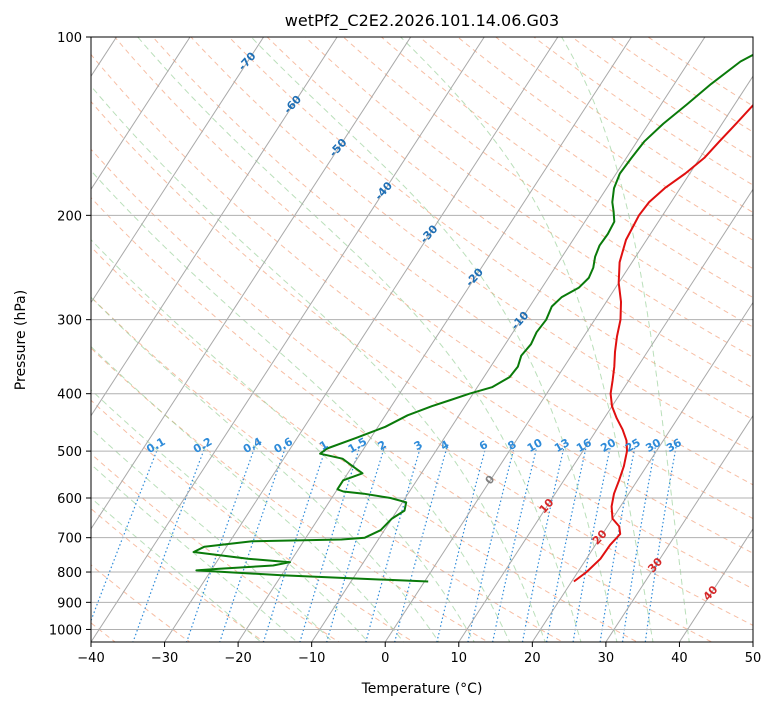 The width and height of the screenshot is (775, 708). What do you see at coordinates (69, 38) in the screenshot?
I see `y-tick-label: 100` at bounding box center [69, 38].